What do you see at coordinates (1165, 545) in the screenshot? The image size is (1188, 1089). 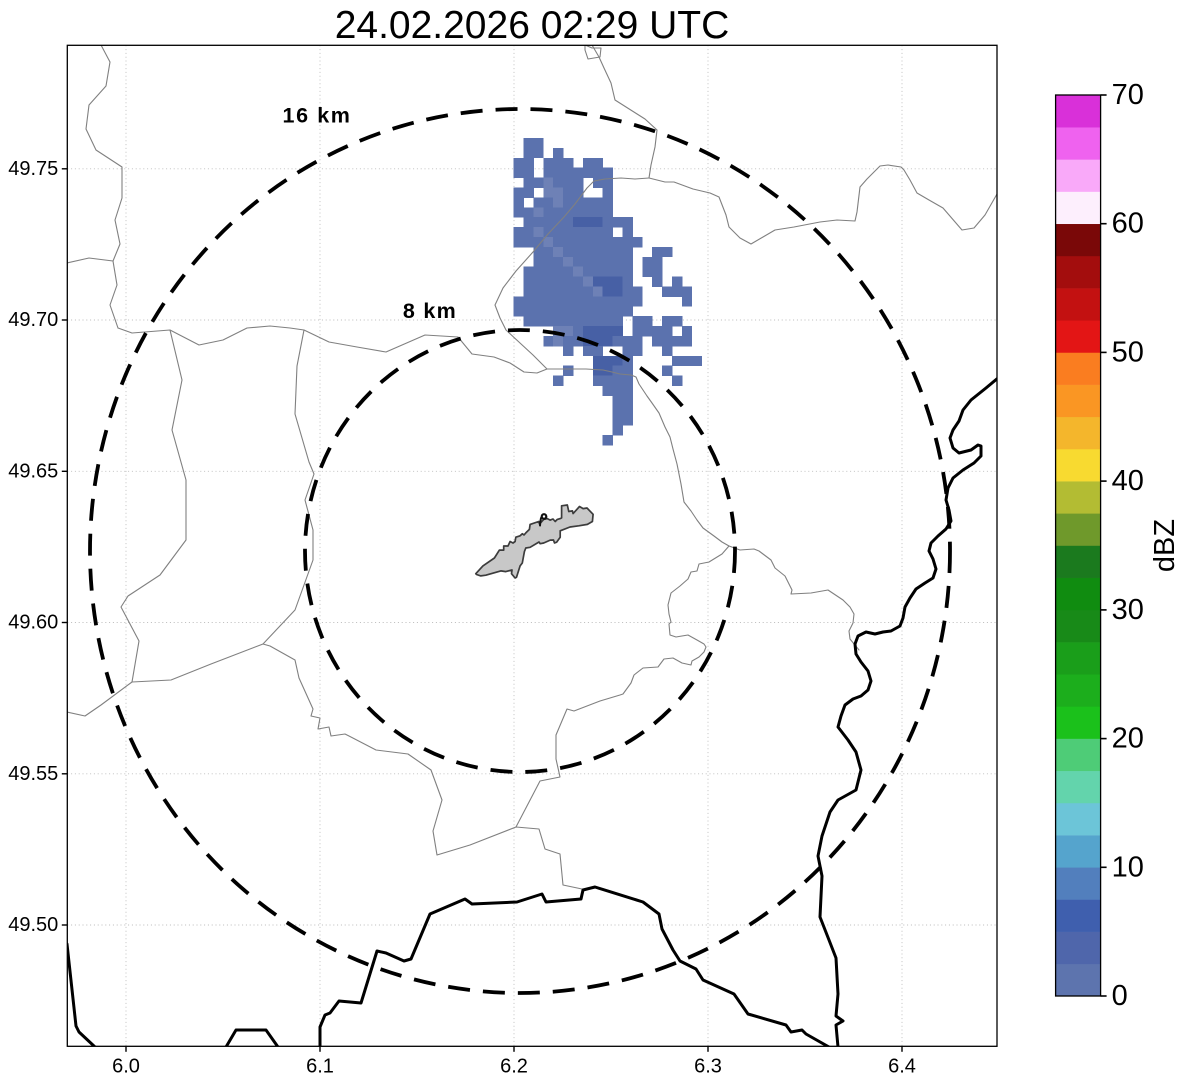 I see `svg-text: dBZ` at bounding box center [1165, 545].